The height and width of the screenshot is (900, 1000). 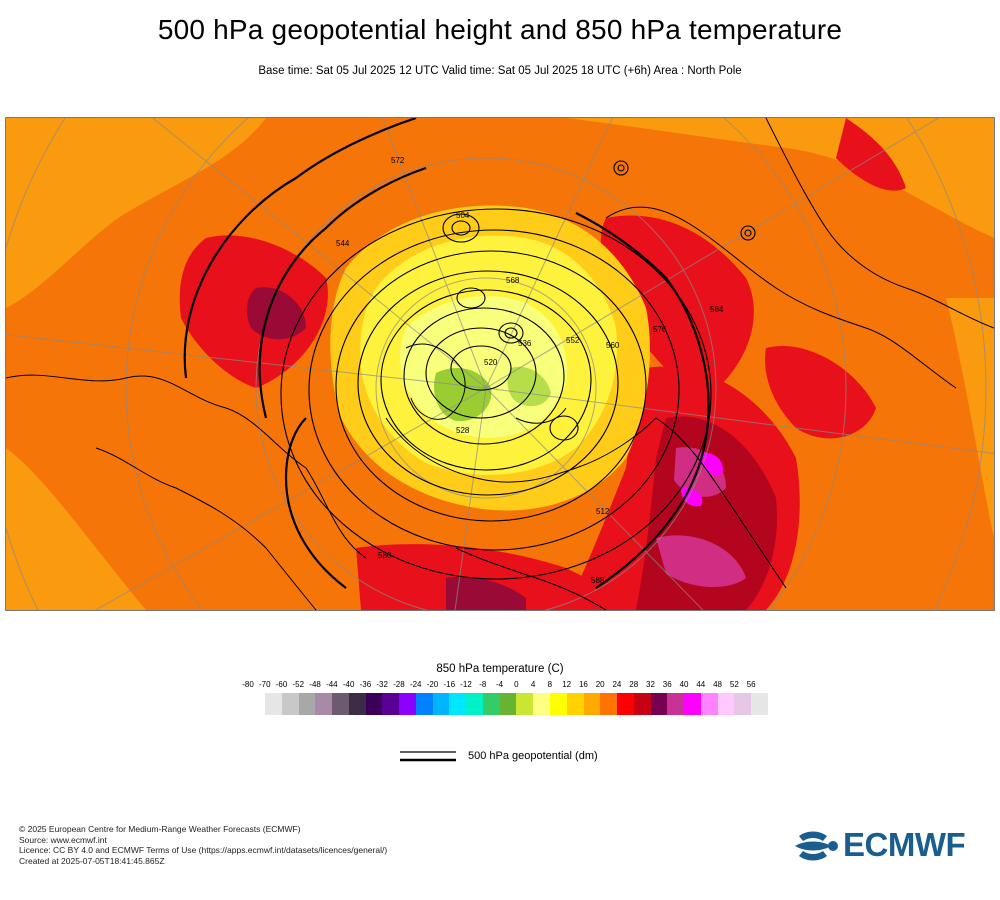 I want to click on colorbar-tick-label: -16, so click(x=449, y=684).